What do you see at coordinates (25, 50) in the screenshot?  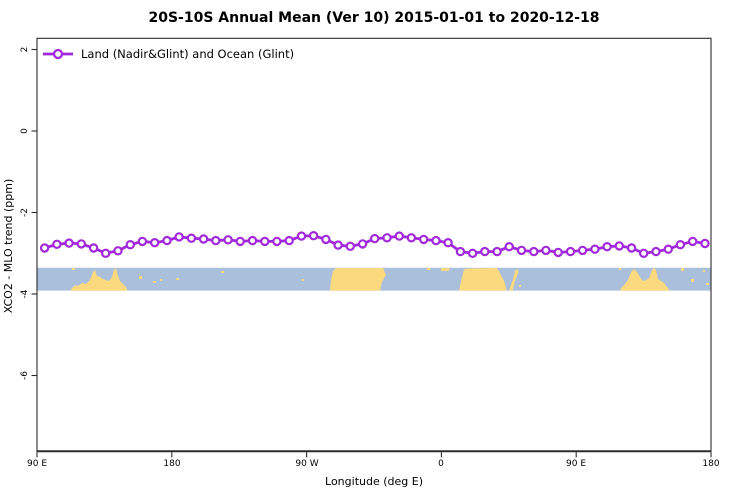 I see `y-tick-label: 2` at bounding box center [25, 50].